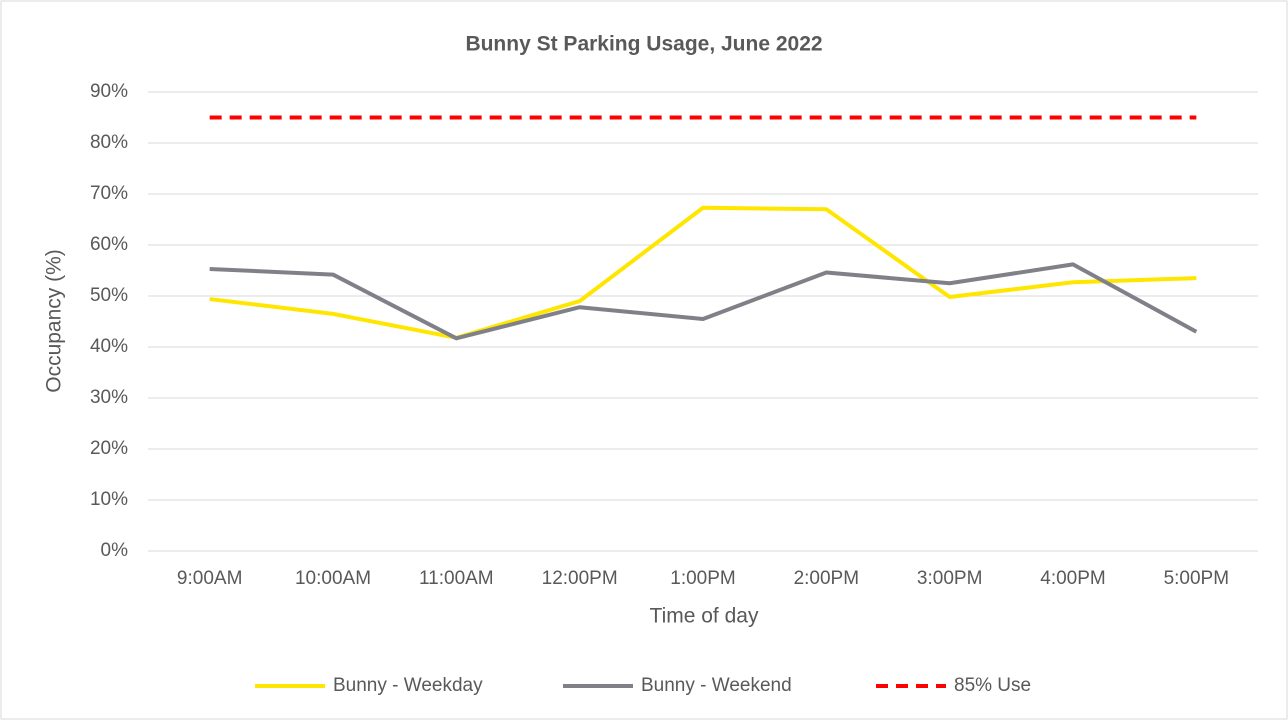 The height and width of the screenshot is (725, 1288). I want to click on y-axis-label: Occupancy (%), so click(54, 321).